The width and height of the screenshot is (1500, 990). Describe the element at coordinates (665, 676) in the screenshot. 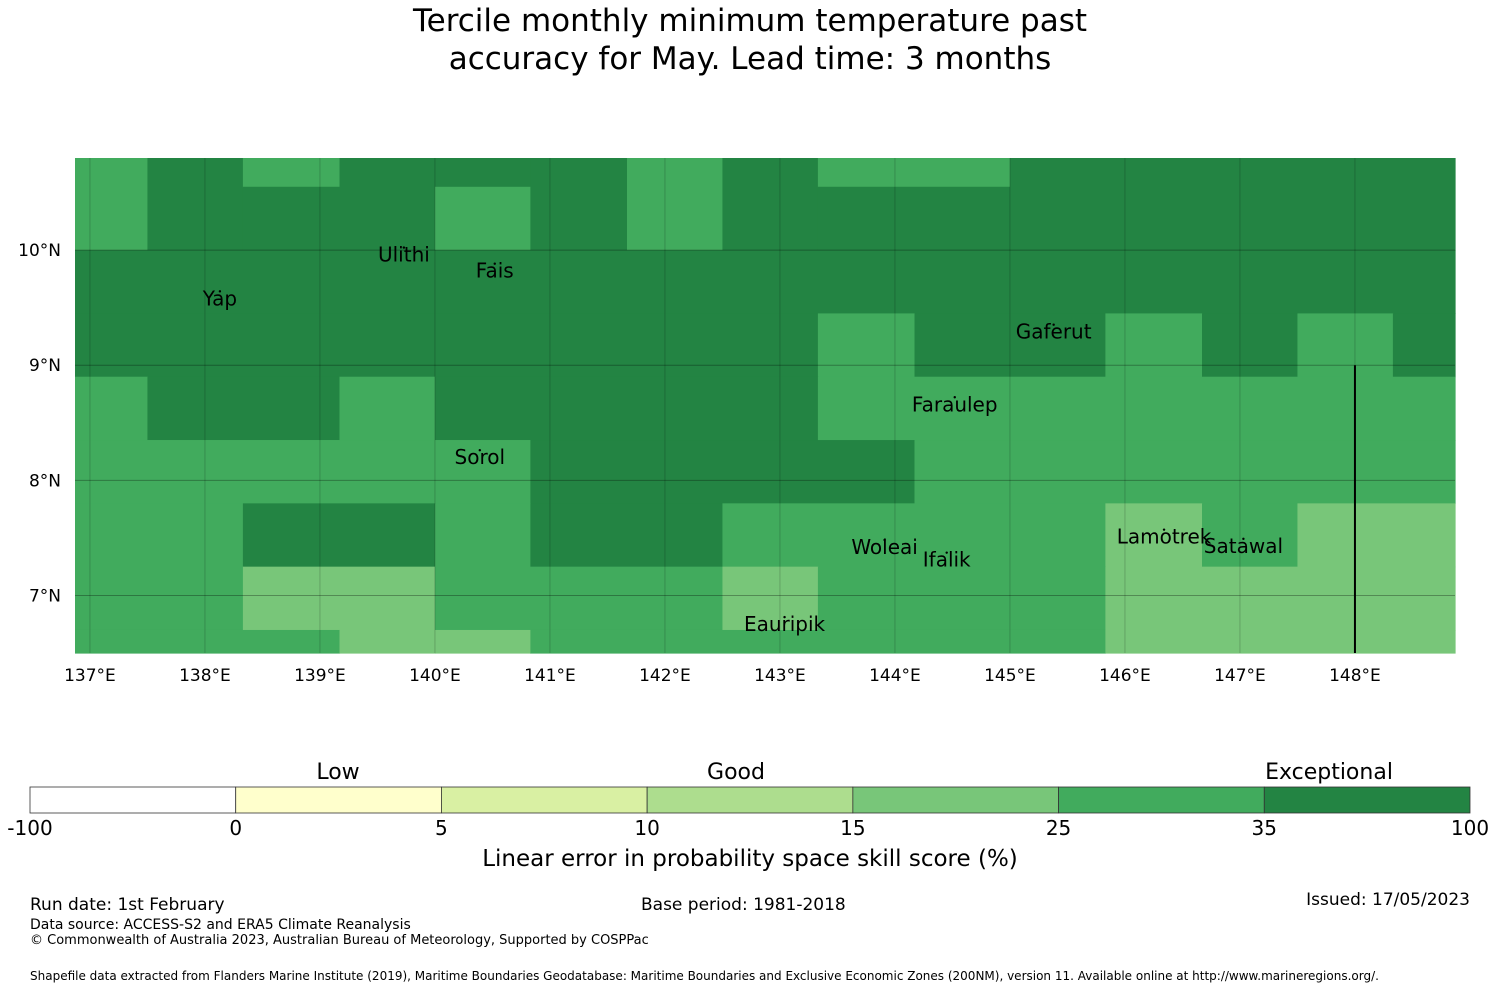

I see `lon-tick-label: 142°E` at that location.